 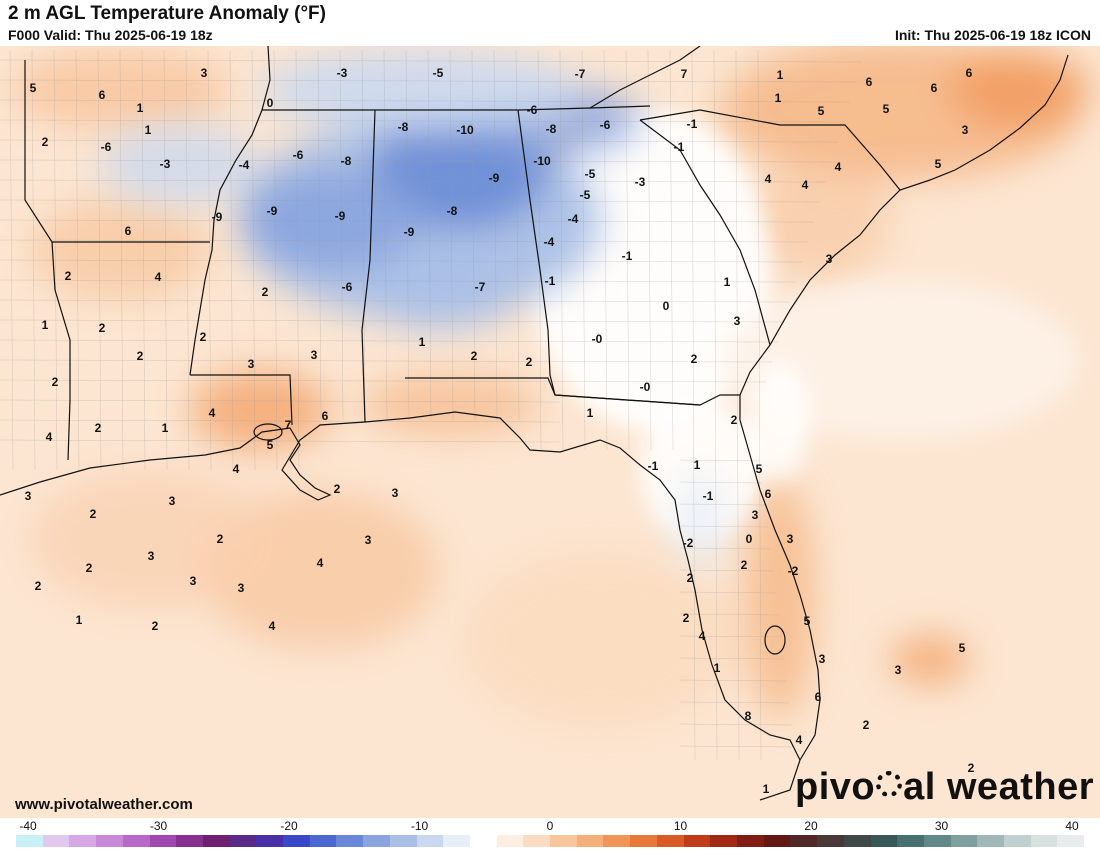 What do you see at coordinates (456, 108) in the screenshot?
I see `tn-south-border` at bounding box center [456, 108].